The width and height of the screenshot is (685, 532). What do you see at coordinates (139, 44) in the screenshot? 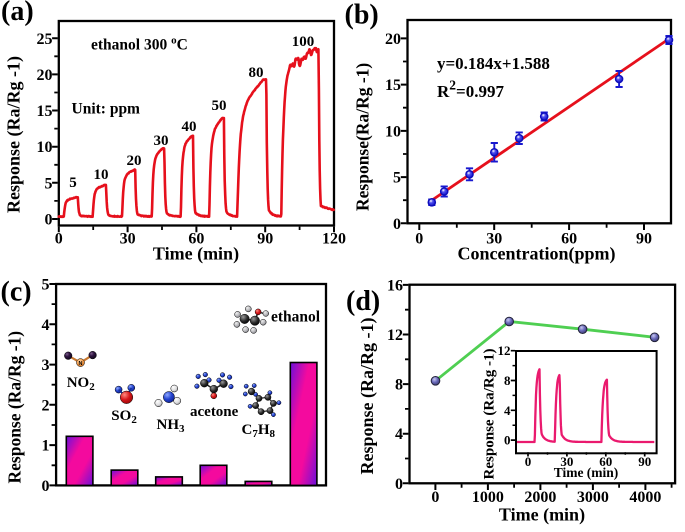
I see `svg-text: ethanol 300 oC` at bounding box center [139, 44].